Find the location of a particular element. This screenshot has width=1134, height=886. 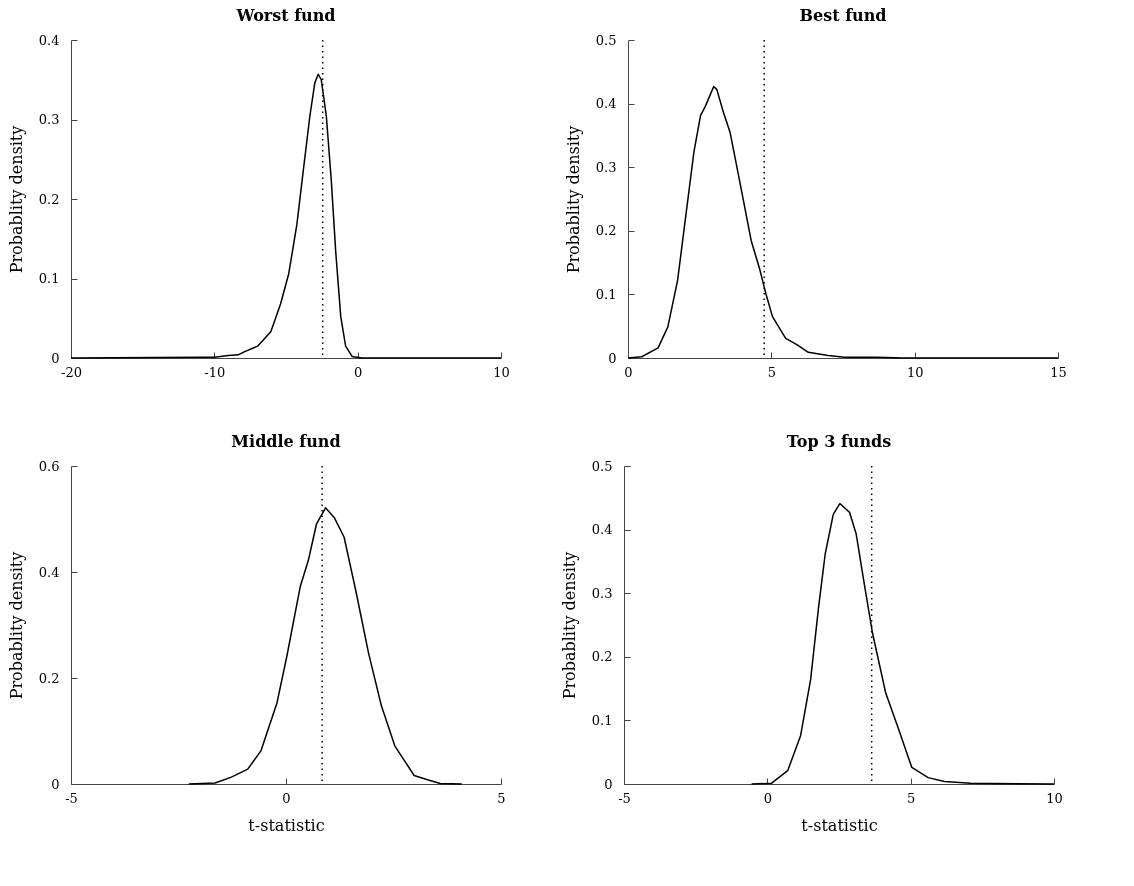

chart-title: Best fund is located at coordinates (843, 15).